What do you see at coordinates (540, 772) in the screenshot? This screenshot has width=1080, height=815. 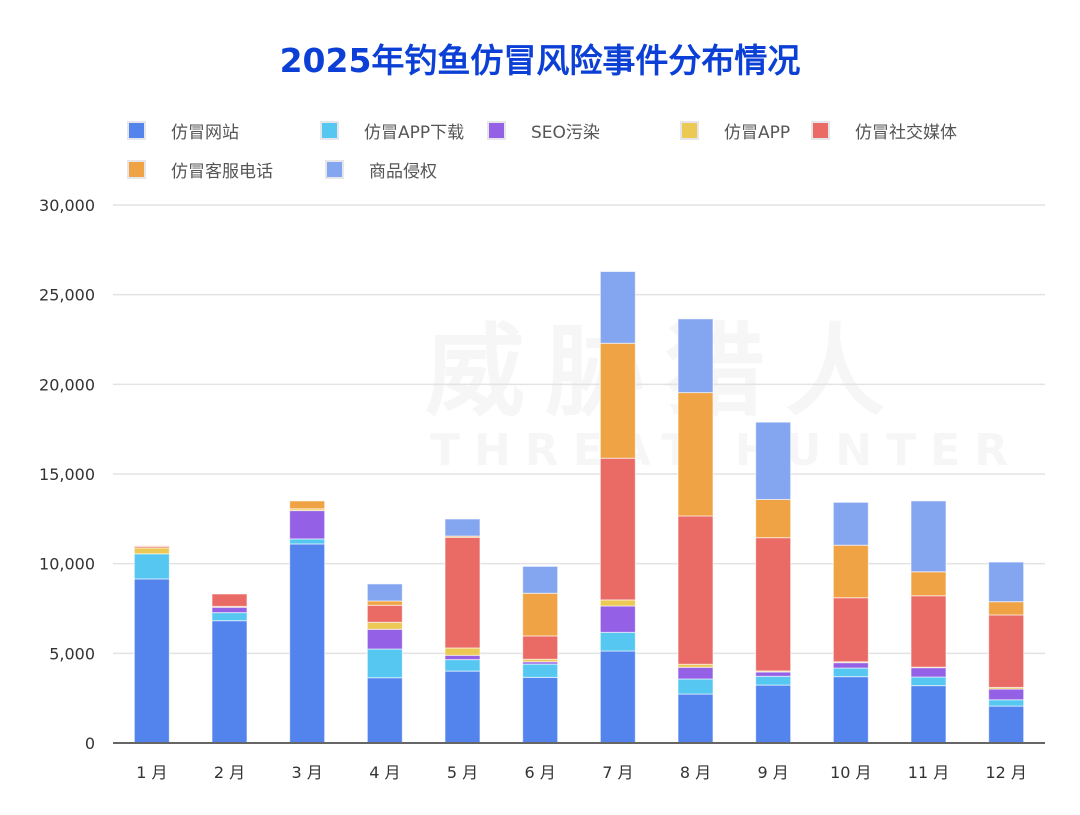 I see `x-tick-label: 6 月` at bounding box center [540, 772].